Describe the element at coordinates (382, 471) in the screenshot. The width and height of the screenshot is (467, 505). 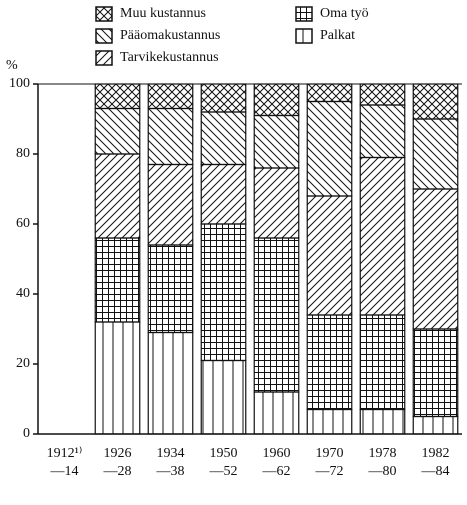
I see `x-tick-label: —80` at that location.